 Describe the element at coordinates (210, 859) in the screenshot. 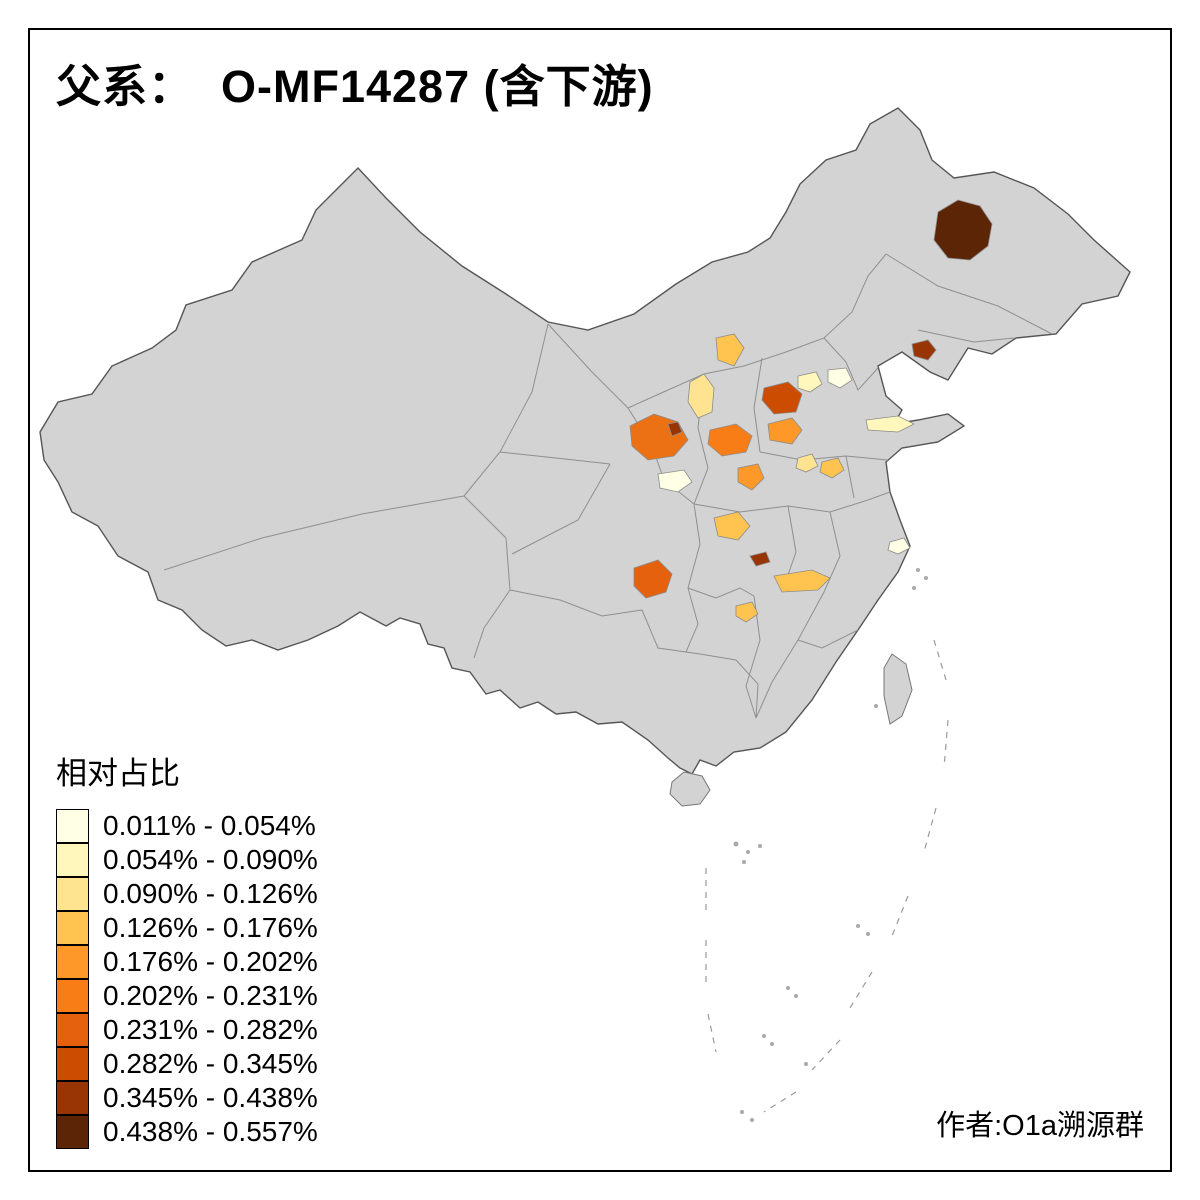

I see `legend-label: 0.054% - 0.090%` at that location.